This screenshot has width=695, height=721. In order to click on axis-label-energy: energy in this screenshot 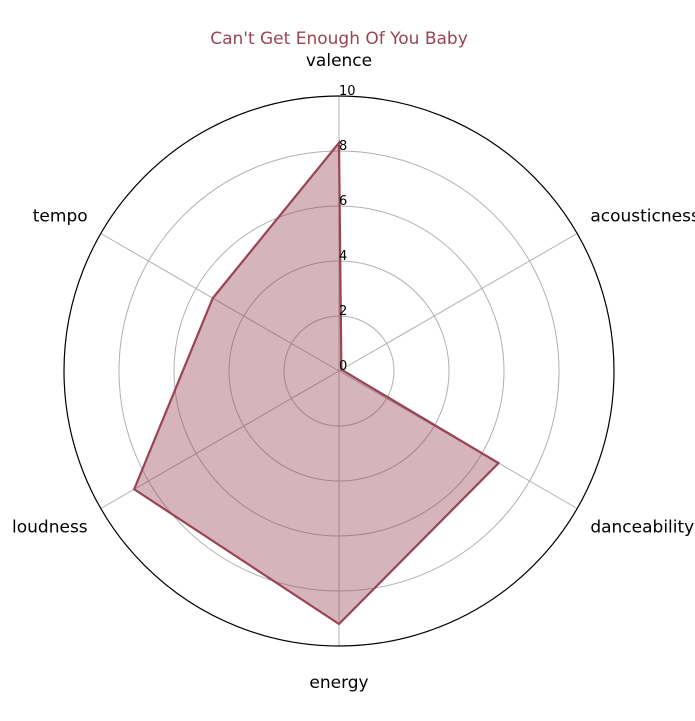, I will do `click(338, 683)`.